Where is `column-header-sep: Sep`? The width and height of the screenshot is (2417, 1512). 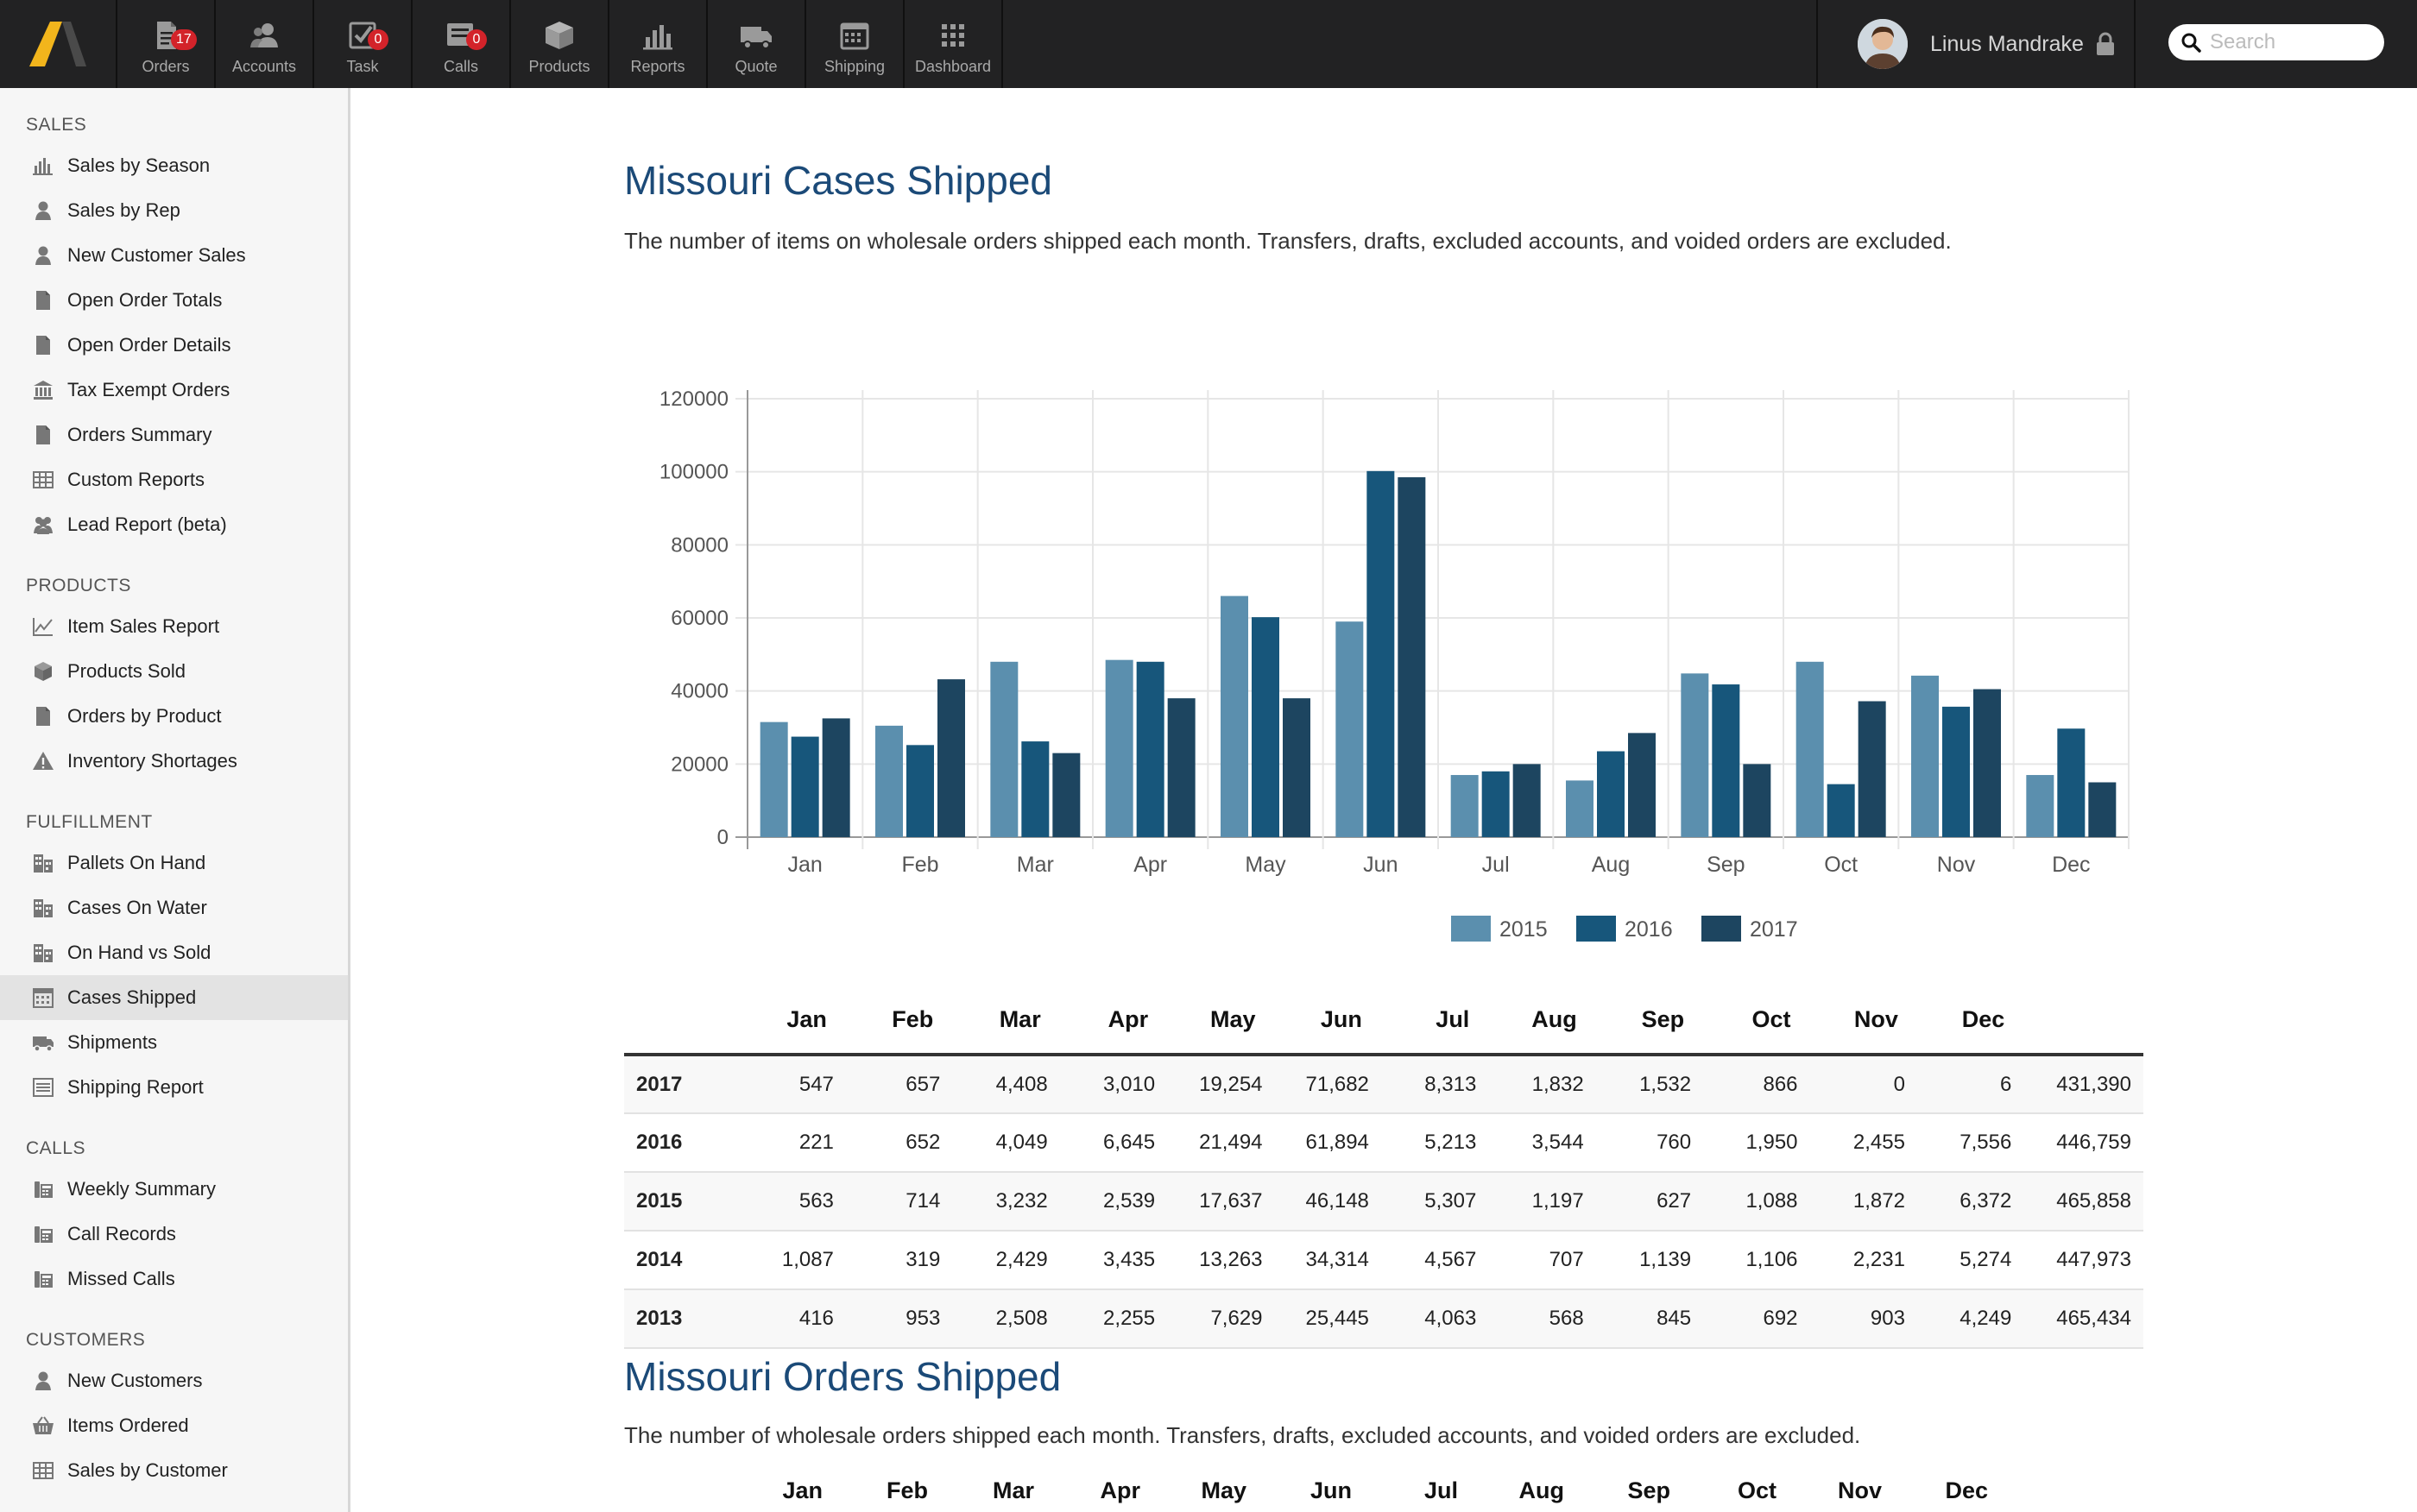 column-header-sep: Sep is located at coordinates (1649, 1021).